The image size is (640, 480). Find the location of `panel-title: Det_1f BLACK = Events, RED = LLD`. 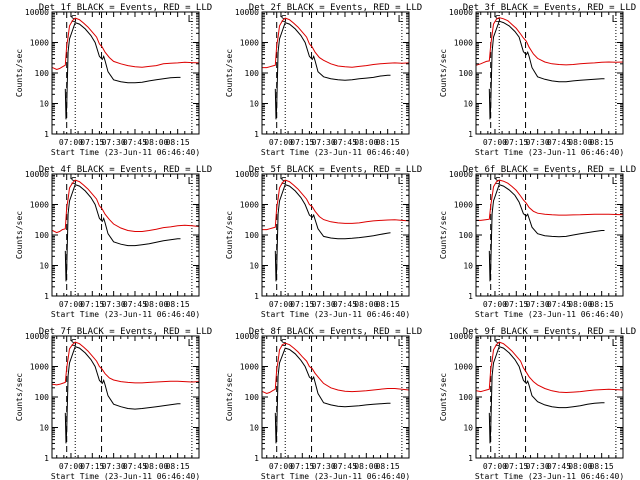

panel-title: Det_1f BLACK = Events, RED = LLD is located at coordinates (125, 8).